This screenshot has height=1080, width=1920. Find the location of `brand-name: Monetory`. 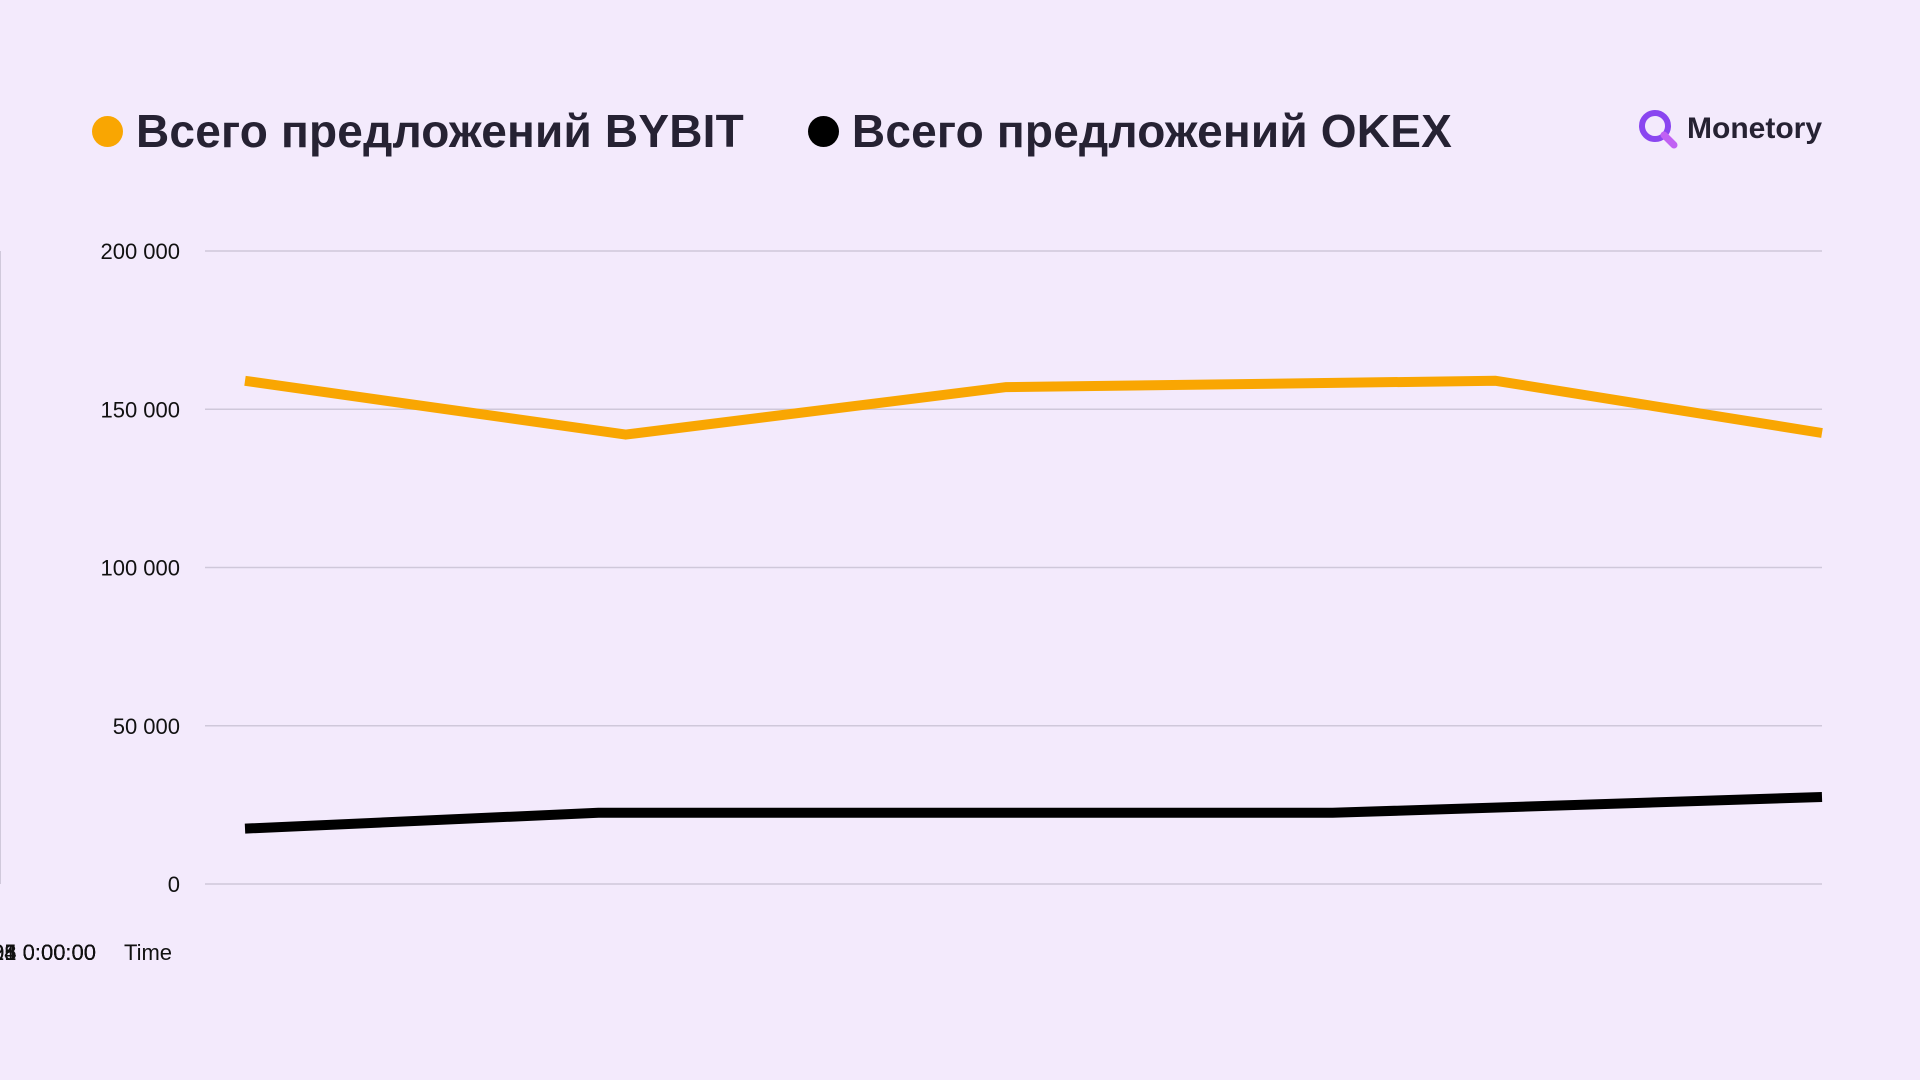

brand-name: Monetory is located at coordinates (1754, 128).